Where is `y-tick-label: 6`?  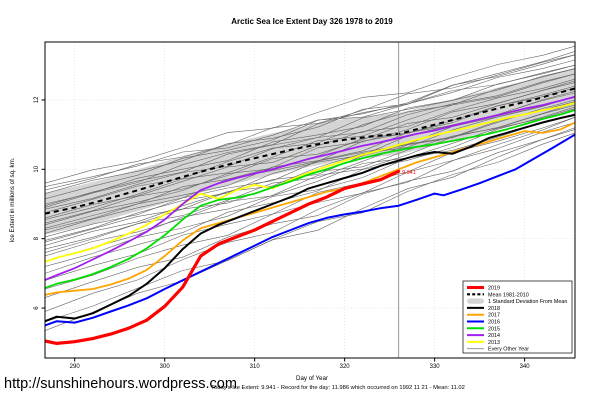 y-tick-label: 6 is located at coordinates (37, 308).